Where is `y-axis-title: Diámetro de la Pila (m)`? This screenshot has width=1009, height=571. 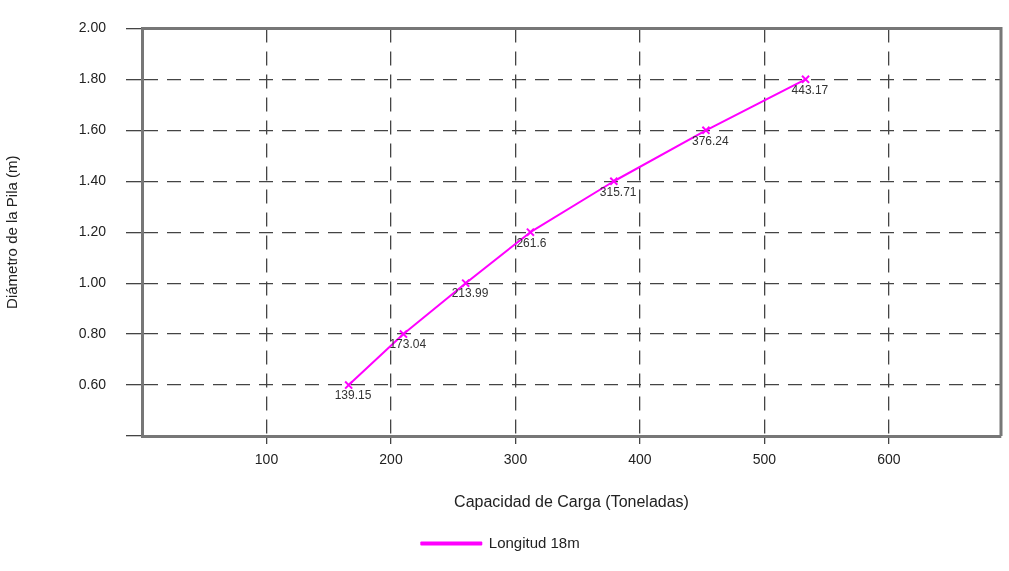 y-axis-title: Diámetro de la Pila (m) is located at coordinates (12, 232).